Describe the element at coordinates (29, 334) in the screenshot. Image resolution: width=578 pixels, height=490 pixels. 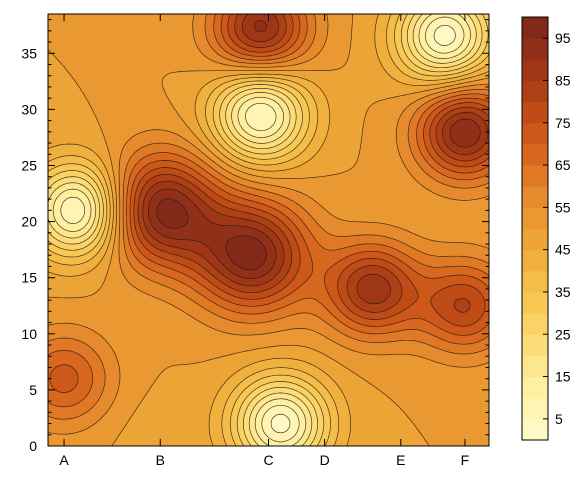
I see `y-tick-label: 10` at that location.